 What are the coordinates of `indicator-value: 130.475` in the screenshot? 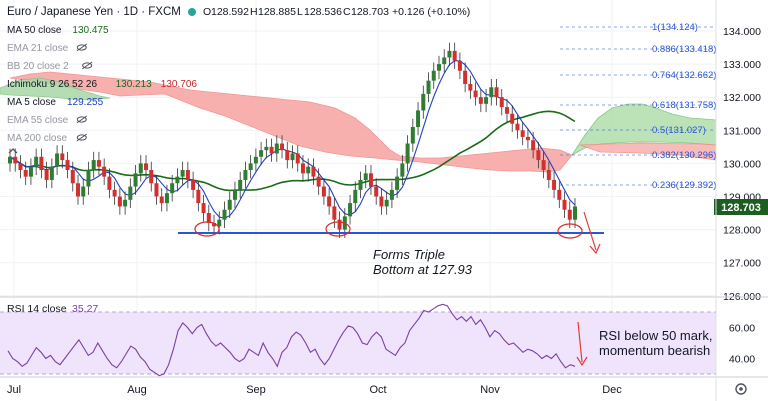 It's located at (90, 30).